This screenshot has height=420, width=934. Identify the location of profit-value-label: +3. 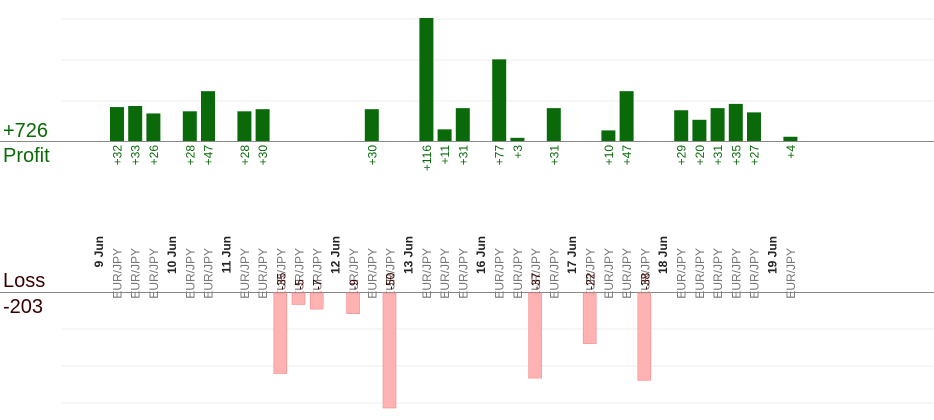
(518, 152).